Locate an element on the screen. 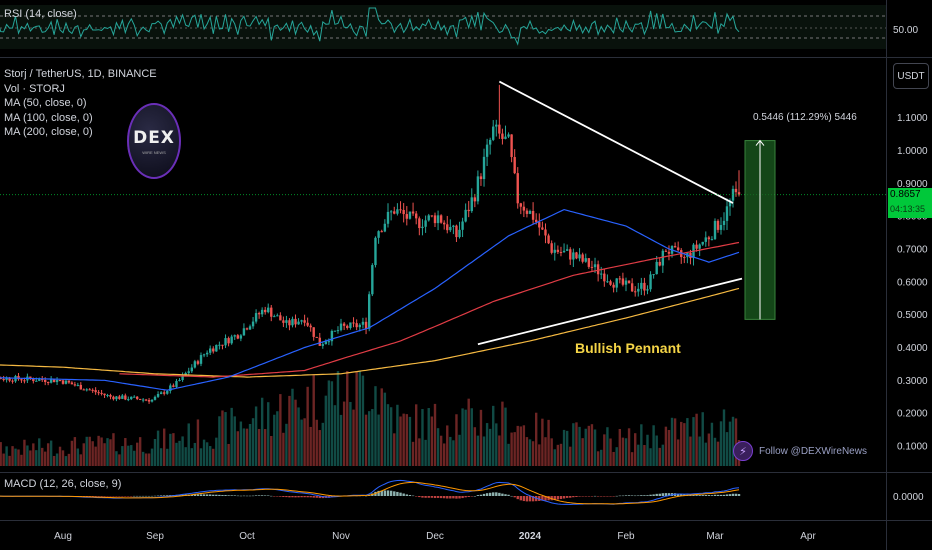 The image size is (932, 550). currency-button: USDT is located at coordinates (911, 76).